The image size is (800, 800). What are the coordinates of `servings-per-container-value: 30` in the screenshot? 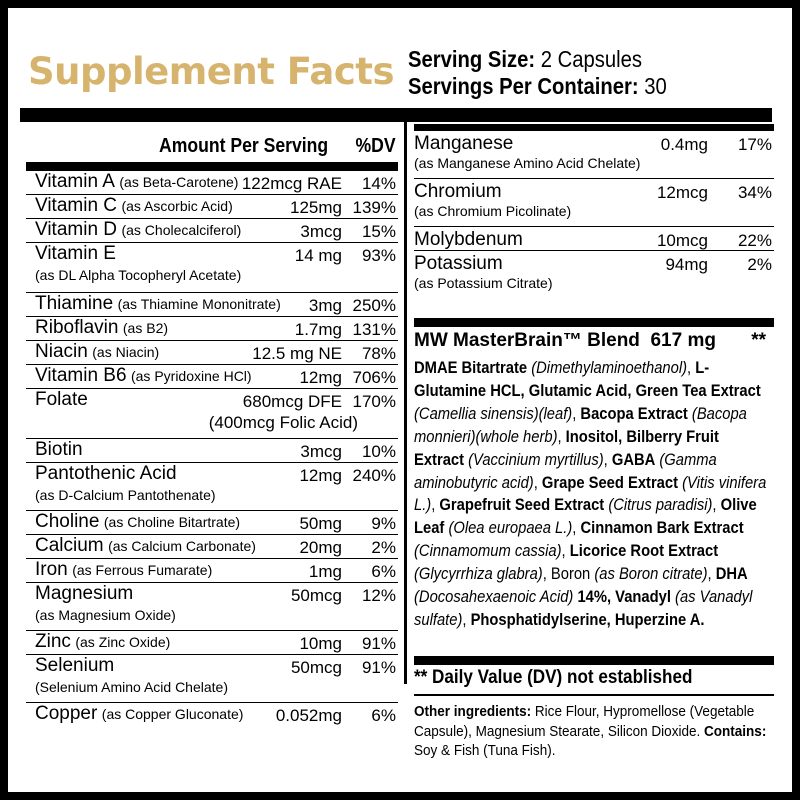 It's located at (655, 86).